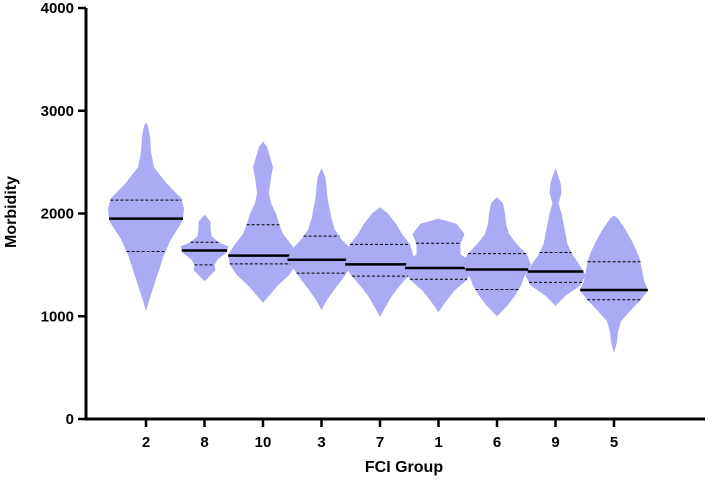  I want to click on x-tick-label-3: 3, so click(321, 442).